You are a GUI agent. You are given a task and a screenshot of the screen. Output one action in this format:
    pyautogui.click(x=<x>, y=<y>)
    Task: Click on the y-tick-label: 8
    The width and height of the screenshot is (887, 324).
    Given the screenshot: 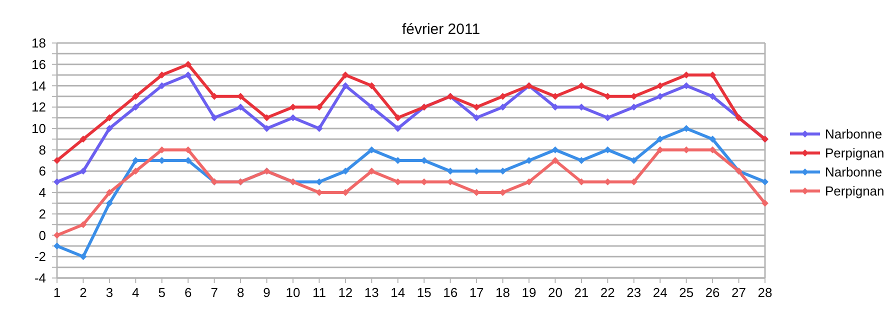 What is the action you would take?
    pyautogui.click(x=42, y=150)
    